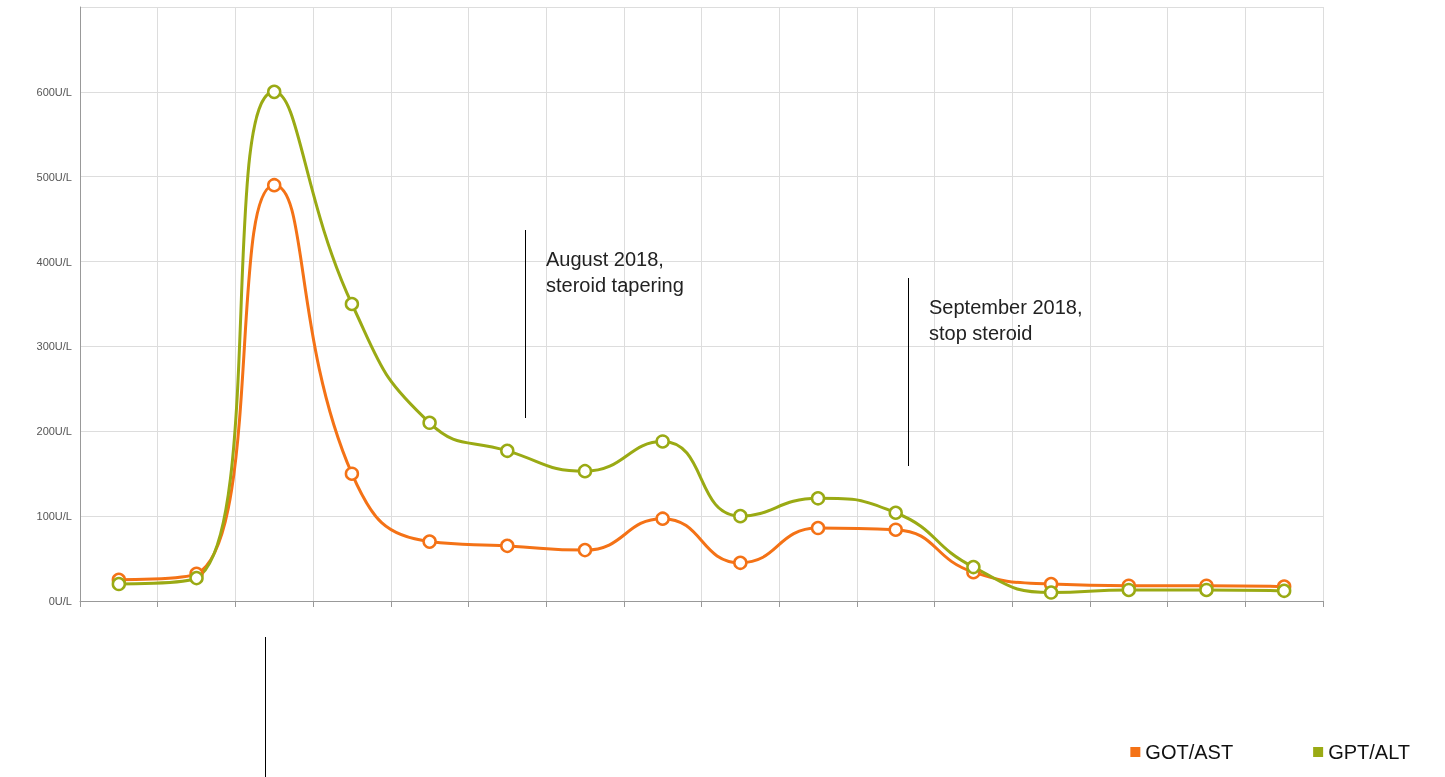  I want to click on annotation: August 2018, steroid tapering, so click(615, 272).